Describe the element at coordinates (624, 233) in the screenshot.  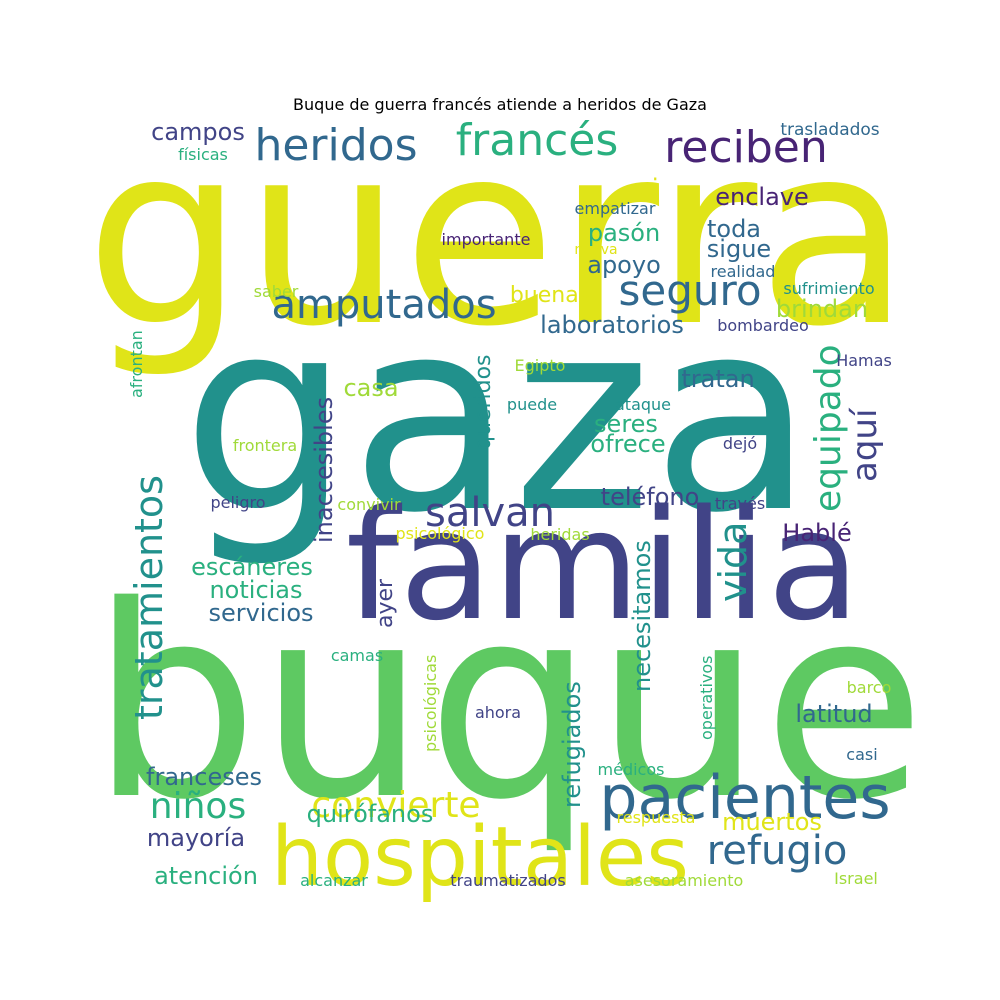
I see `word-26: pasón` at that location.